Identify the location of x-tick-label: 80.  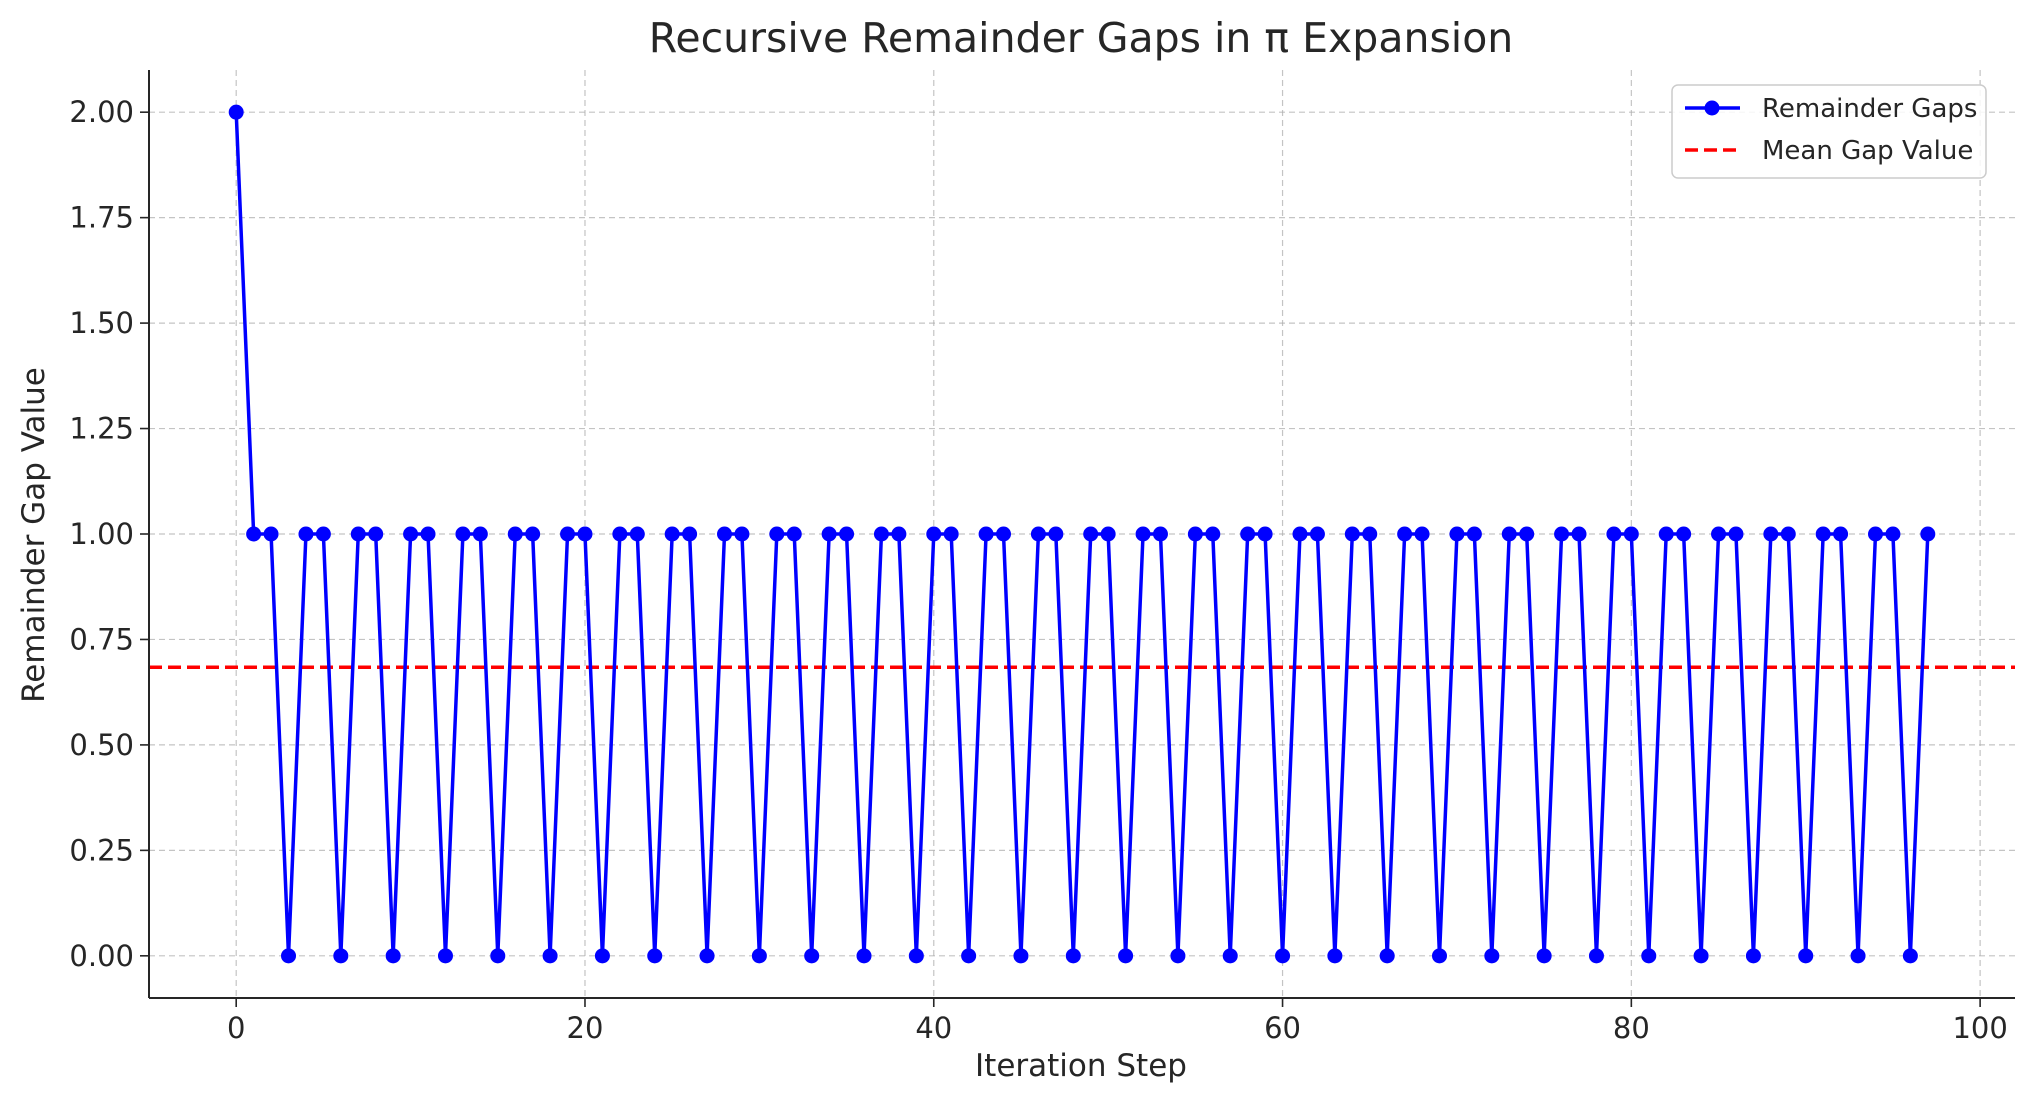
(1631, 1028).